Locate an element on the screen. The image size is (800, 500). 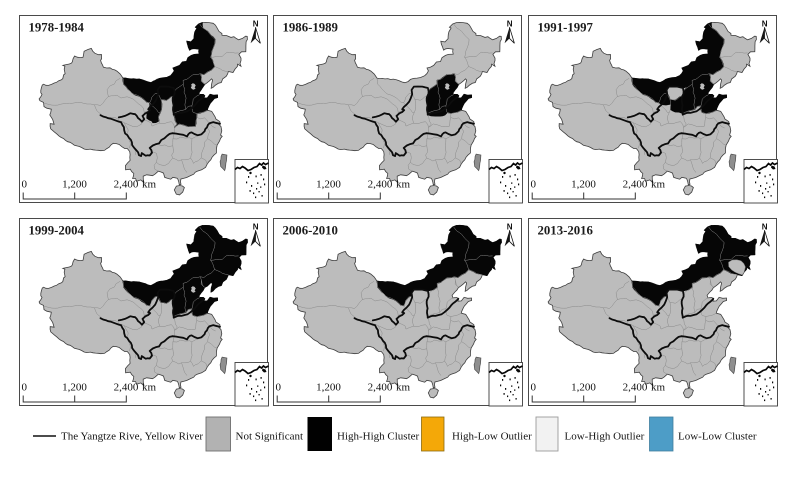
svg-text: Low-High Outlier is located at coordinates (605, 437).